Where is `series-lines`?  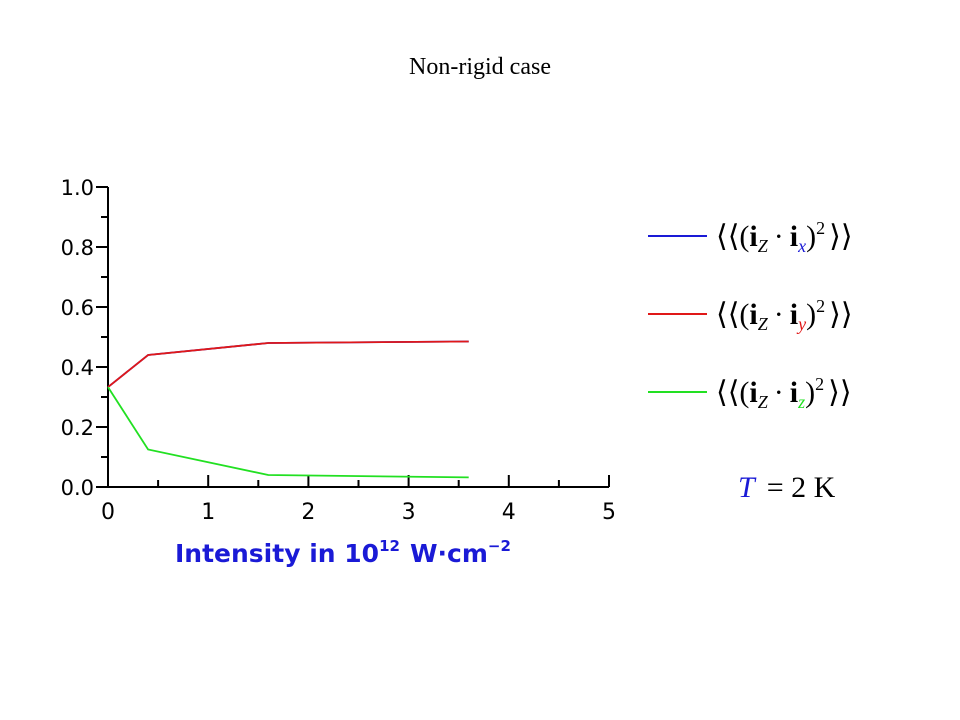
series-lines is located at coordinates (288, 409).